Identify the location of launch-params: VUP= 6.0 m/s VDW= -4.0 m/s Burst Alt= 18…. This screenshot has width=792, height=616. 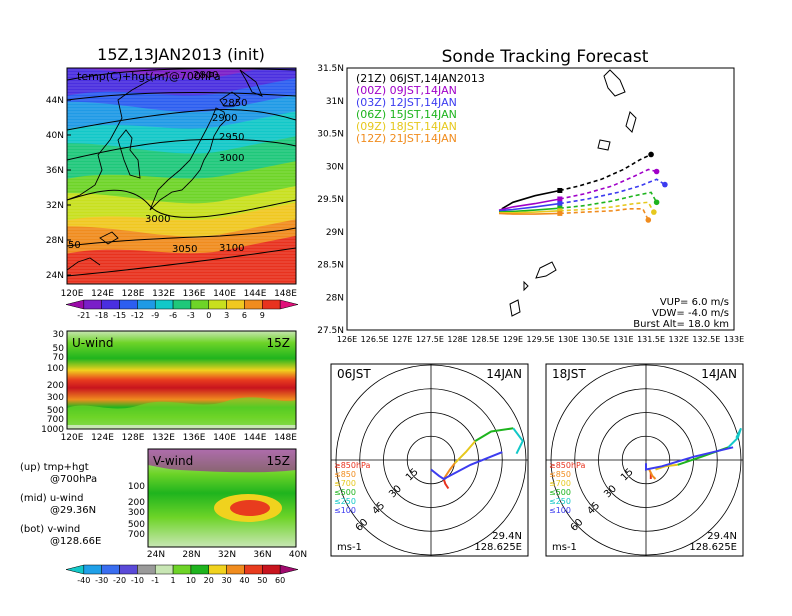
(681, 313).